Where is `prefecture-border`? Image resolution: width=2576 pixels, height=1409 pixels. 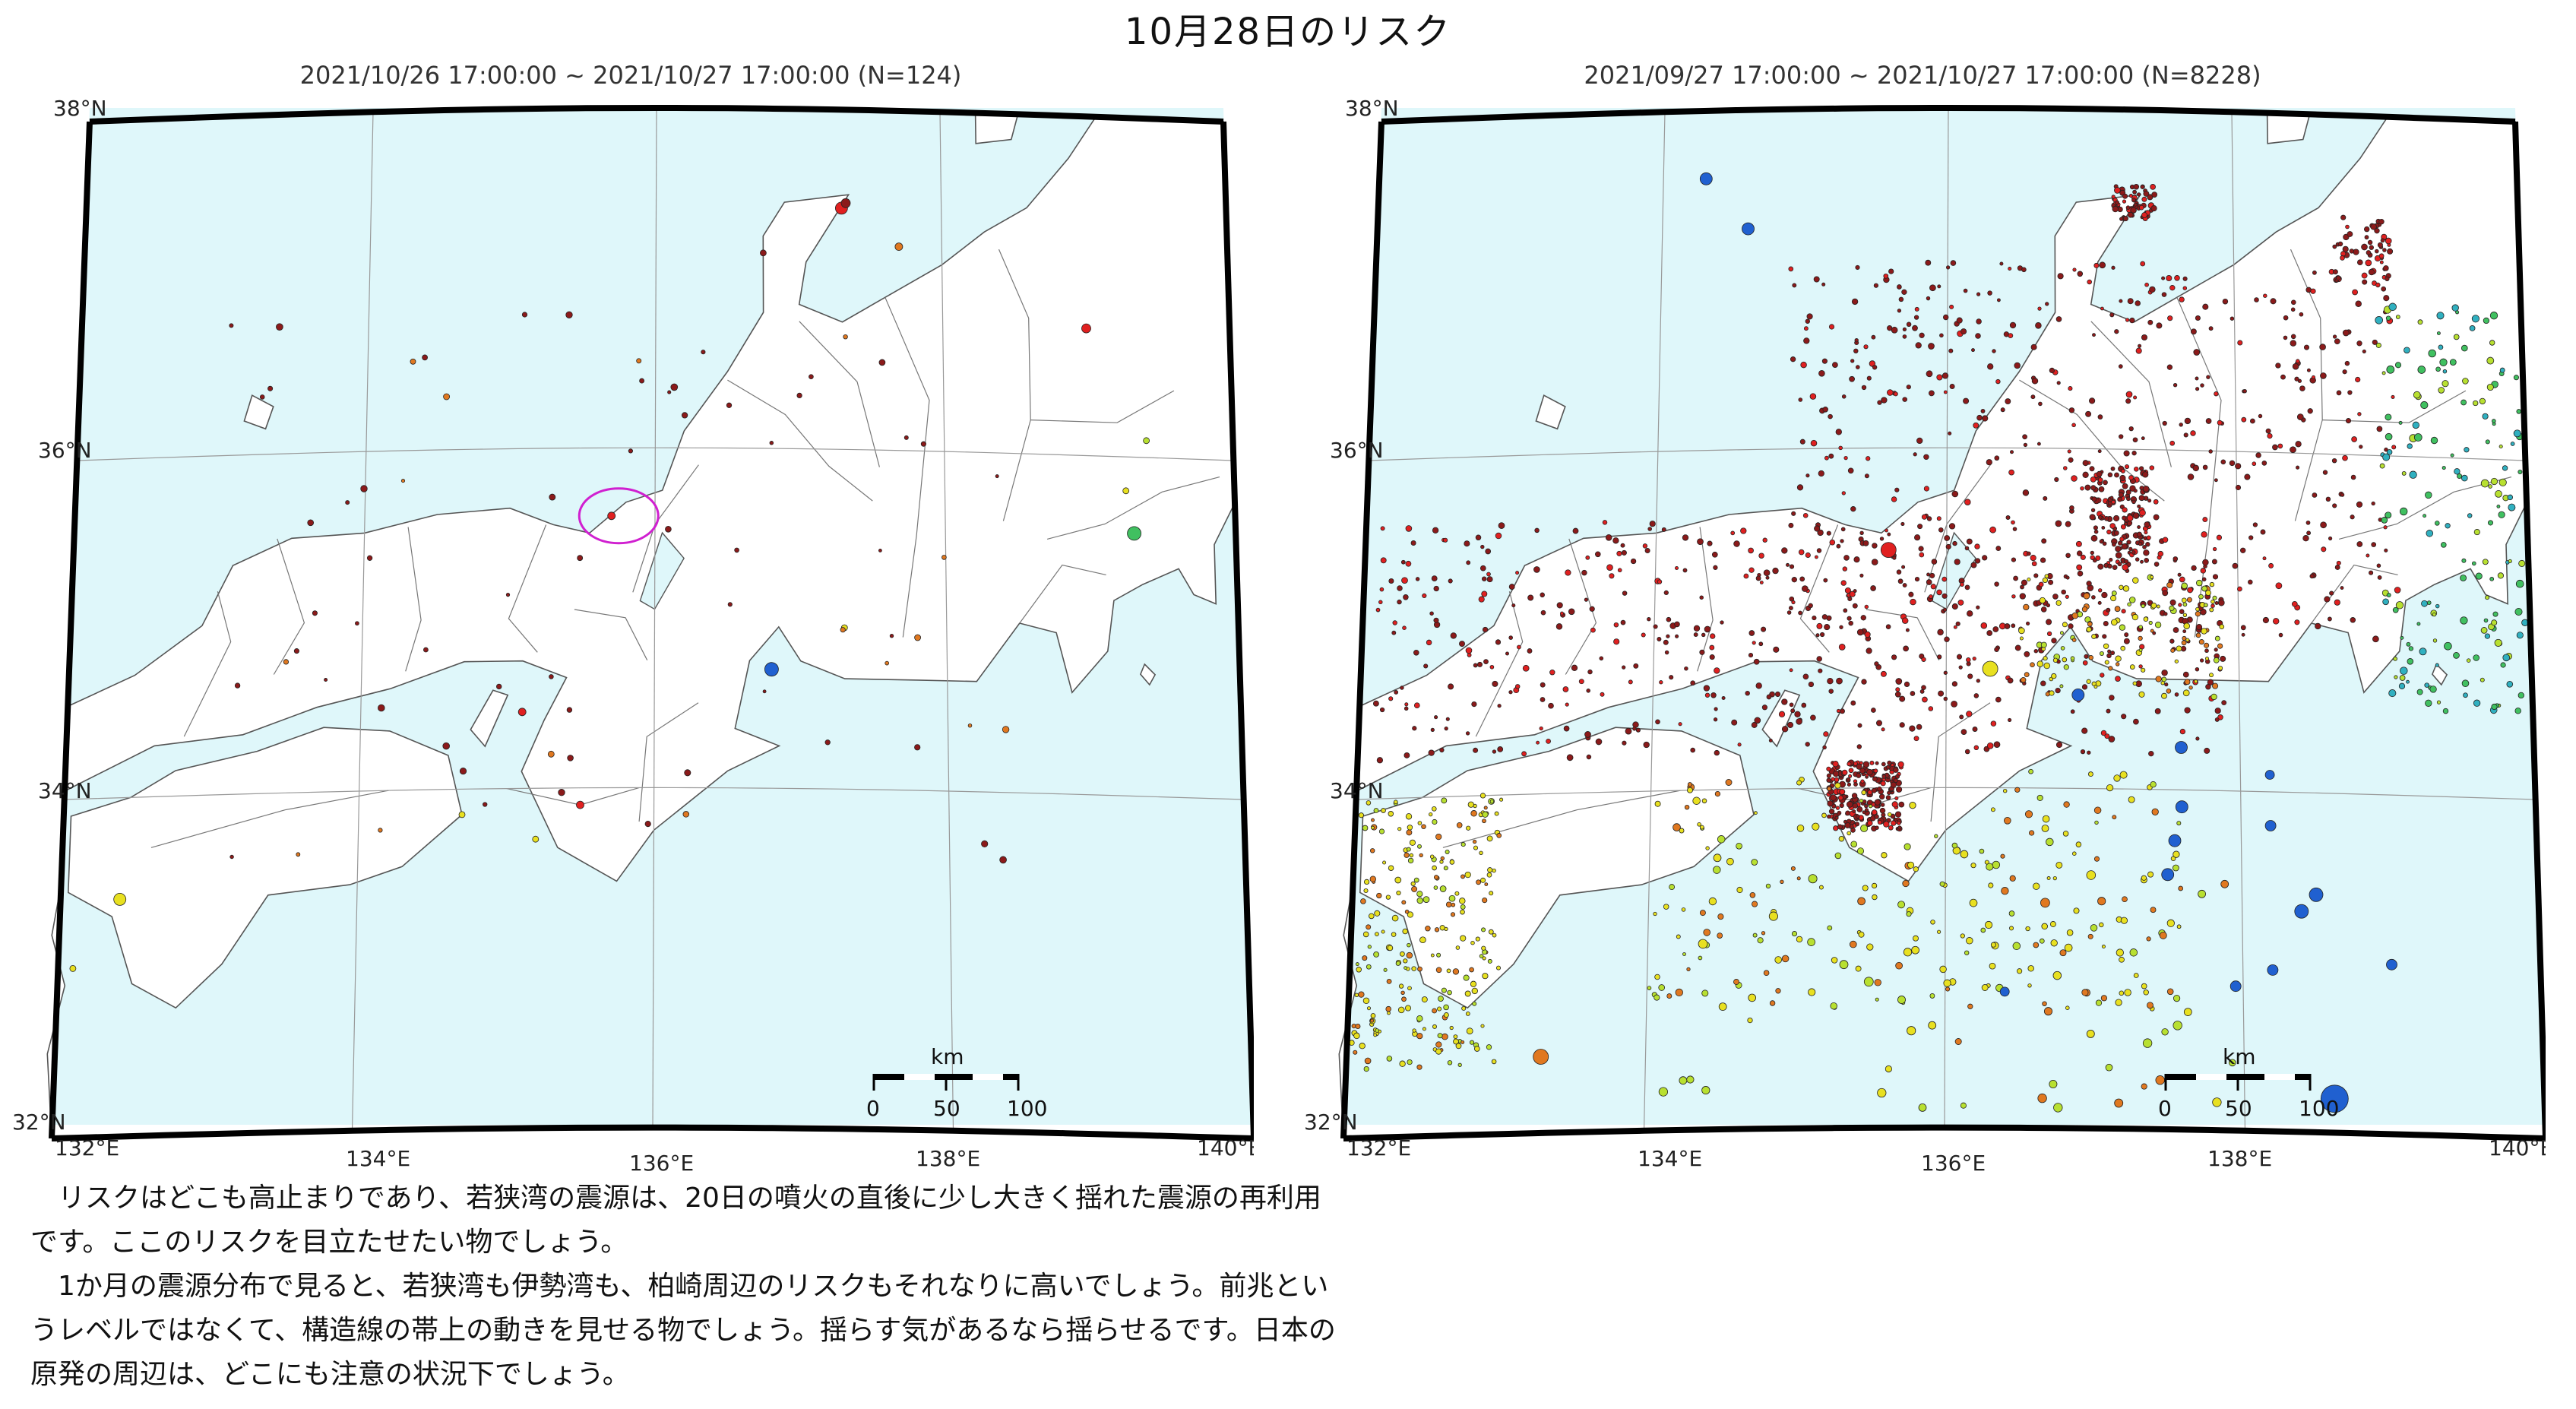 prefecture-border is located at coordinates (527, 588).